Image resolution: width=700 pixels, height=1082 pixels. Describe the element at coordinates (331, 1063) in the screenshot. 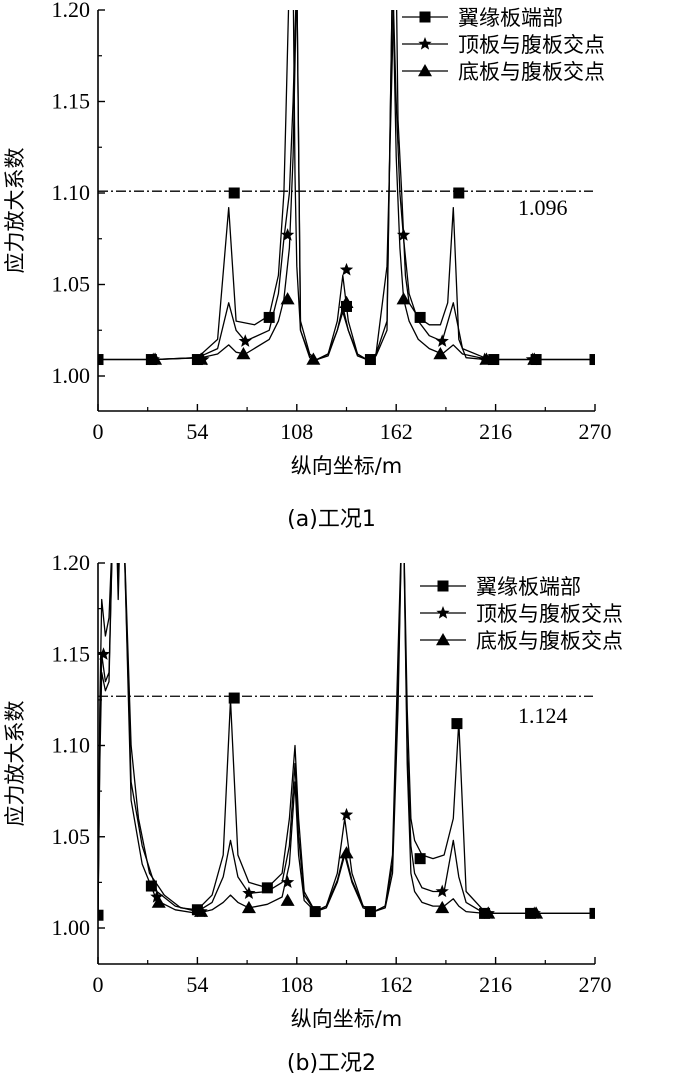

I see `figure-caption: (b)工况2` at that location.